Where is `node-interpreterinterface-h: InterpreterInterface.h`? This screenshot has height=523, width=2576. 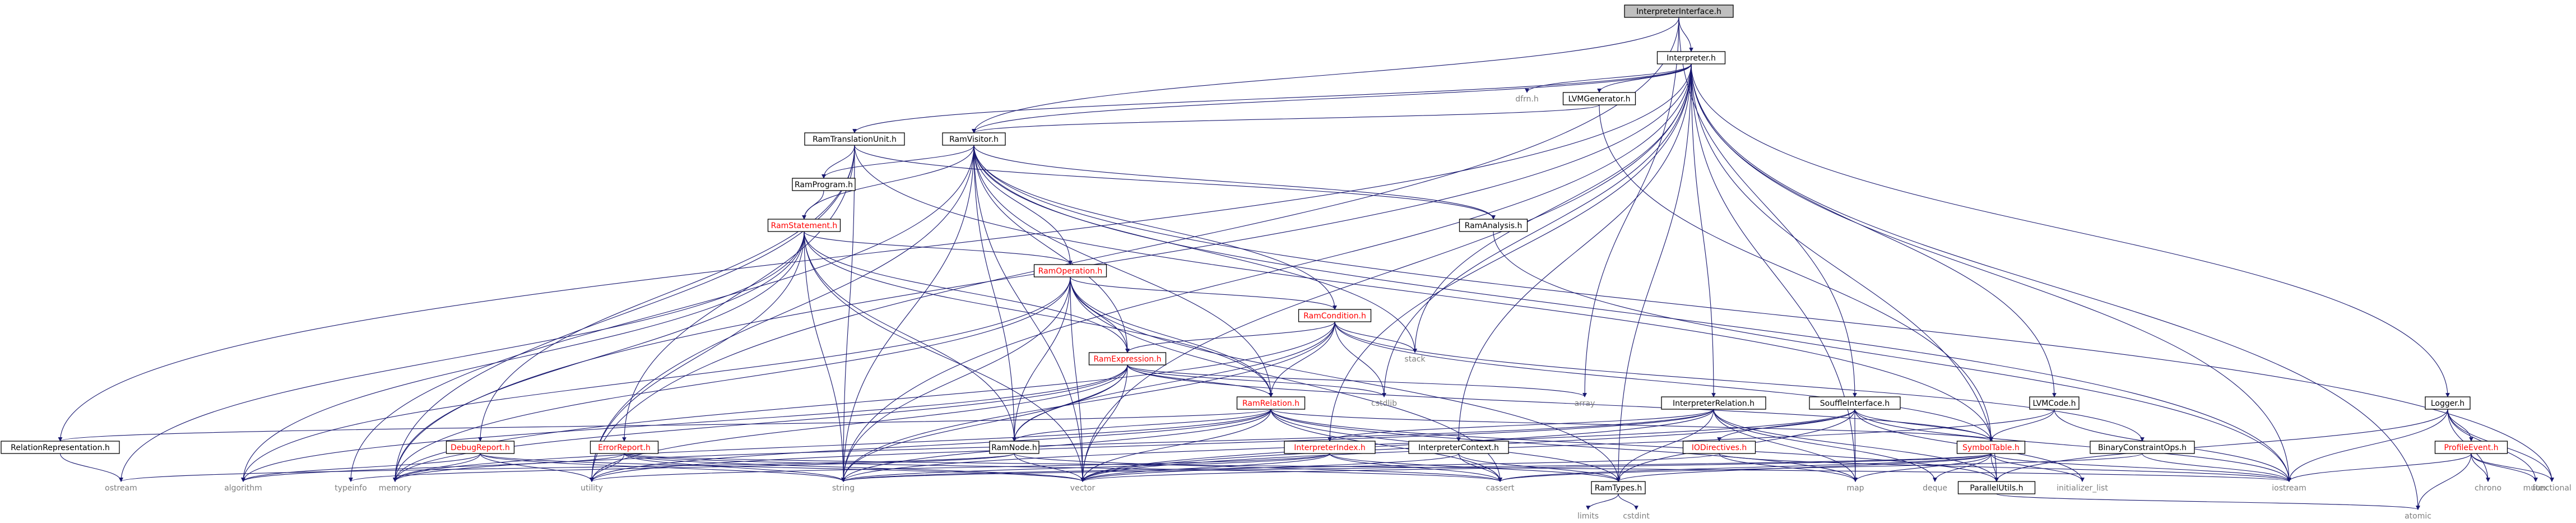
node-interpreterinterface-h: InterpreterInterface.h is located at coordinates (1679, 11).